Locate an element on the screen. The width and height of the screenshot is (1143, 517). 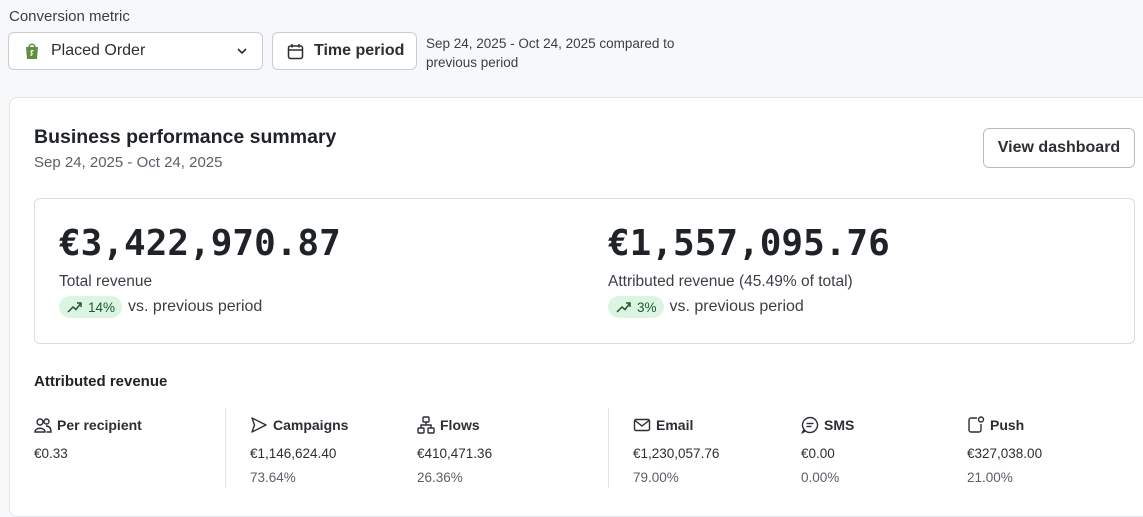
total-revenue-trend: 14% vs. previous period is located at coordinates (200, 307).